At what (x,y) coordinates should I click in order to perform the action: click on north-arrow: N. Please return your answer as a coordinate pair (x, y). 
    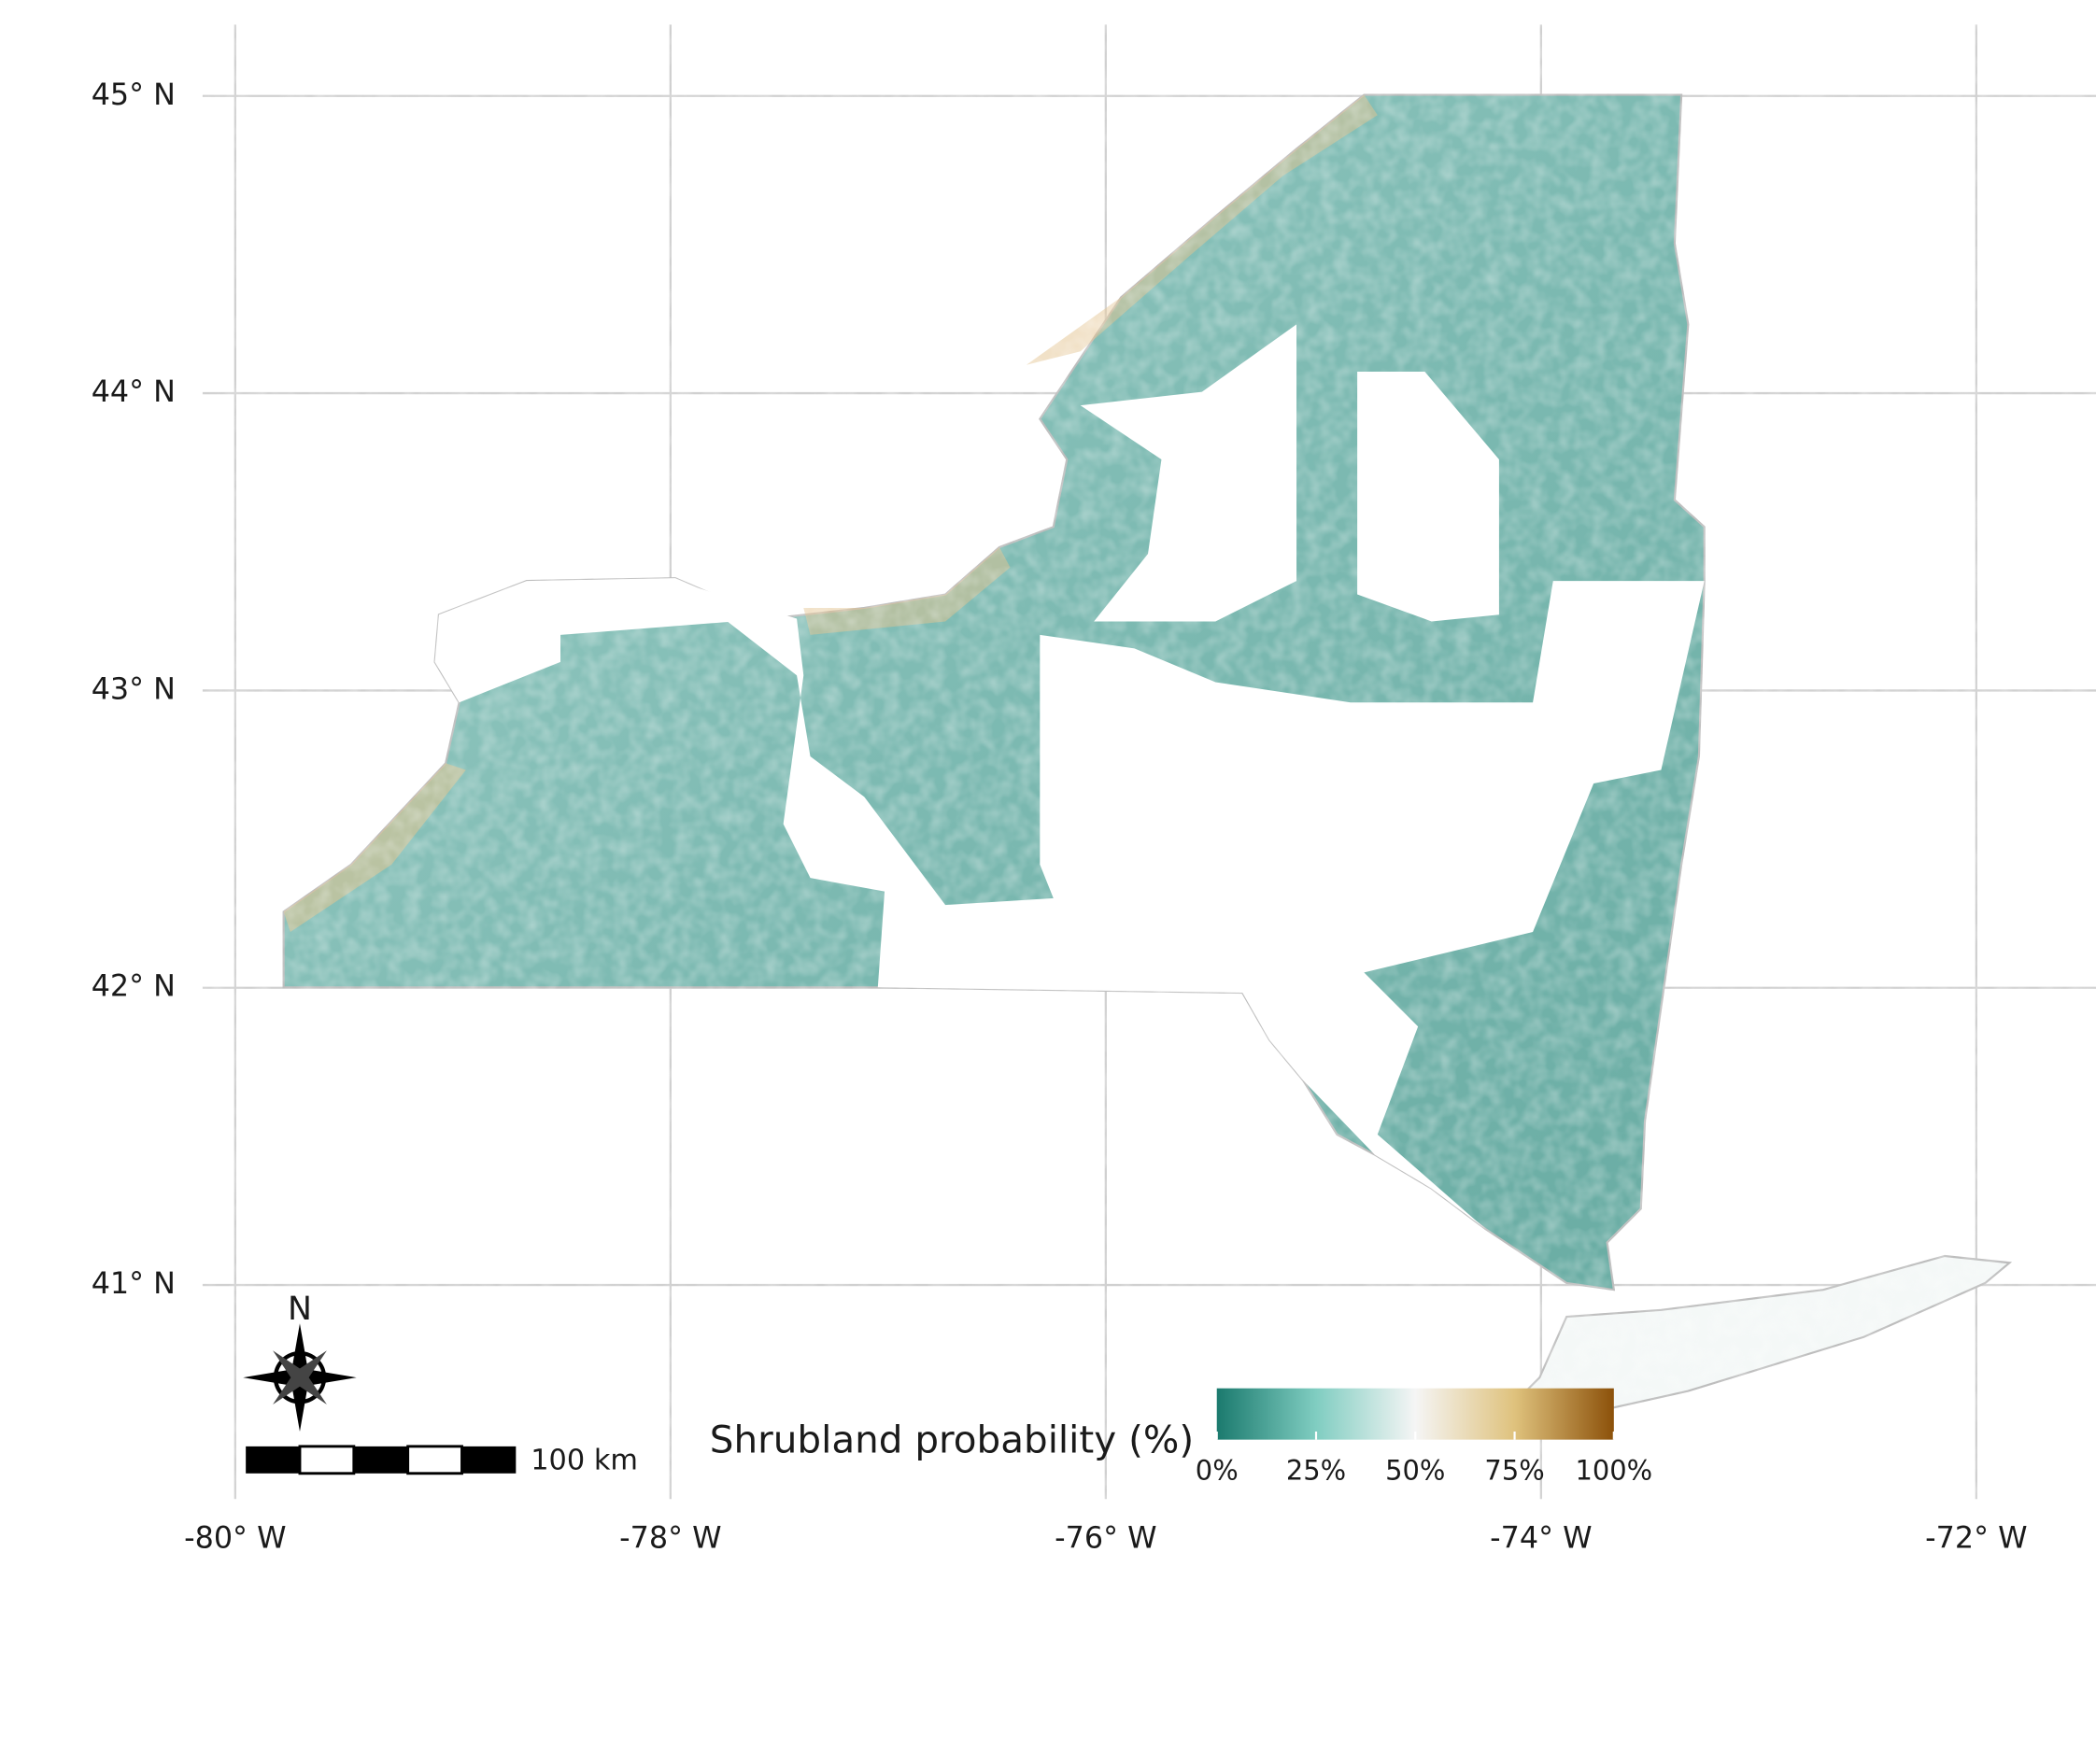
    Looking at the image, I should click on (300, 1361).